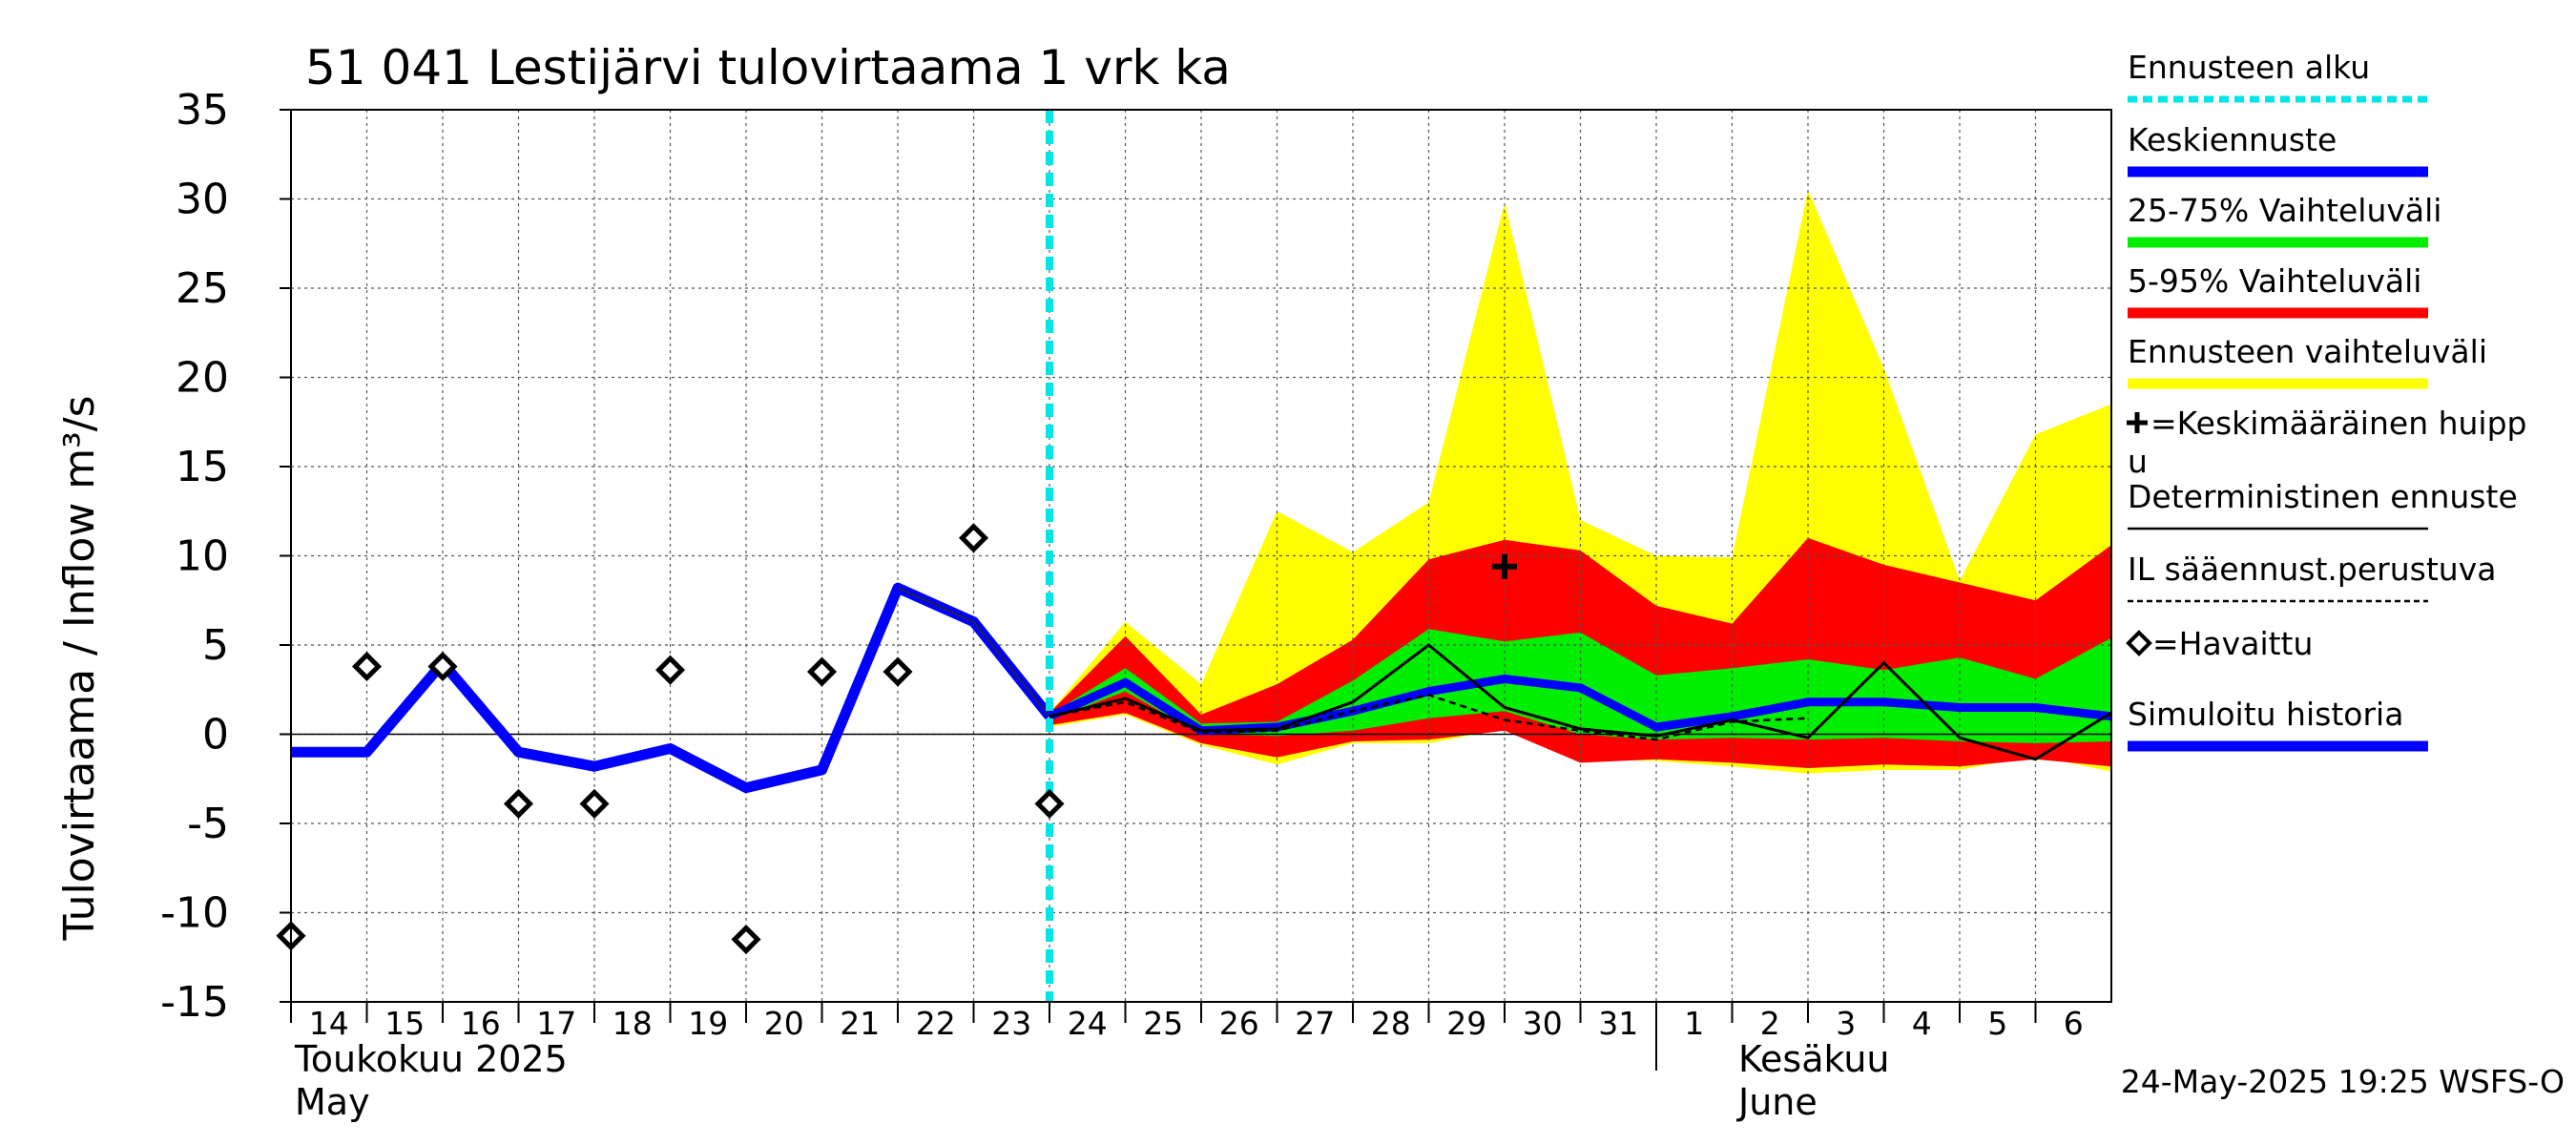  What do you see at coordinates (404, 1023) in the screenshot?
I see `x-tick-label: 15` at bounding box center [404, 1023].